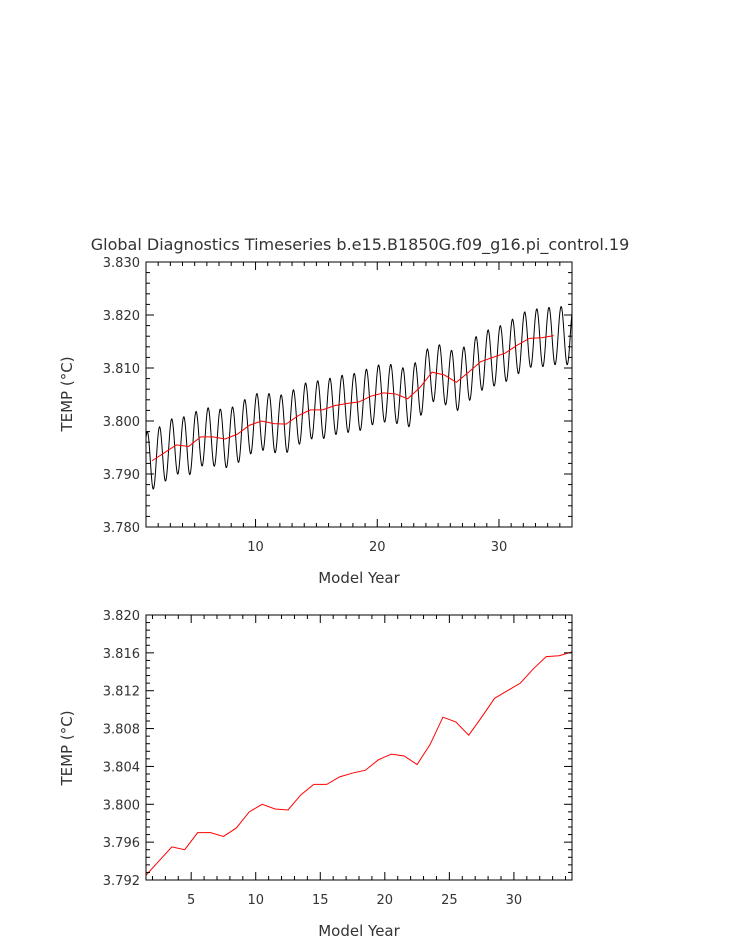 The image size is (733, 945). Describe the element at coordinates (320, 900) in the screenshot. I see `x-tick-label: 15` at that location.